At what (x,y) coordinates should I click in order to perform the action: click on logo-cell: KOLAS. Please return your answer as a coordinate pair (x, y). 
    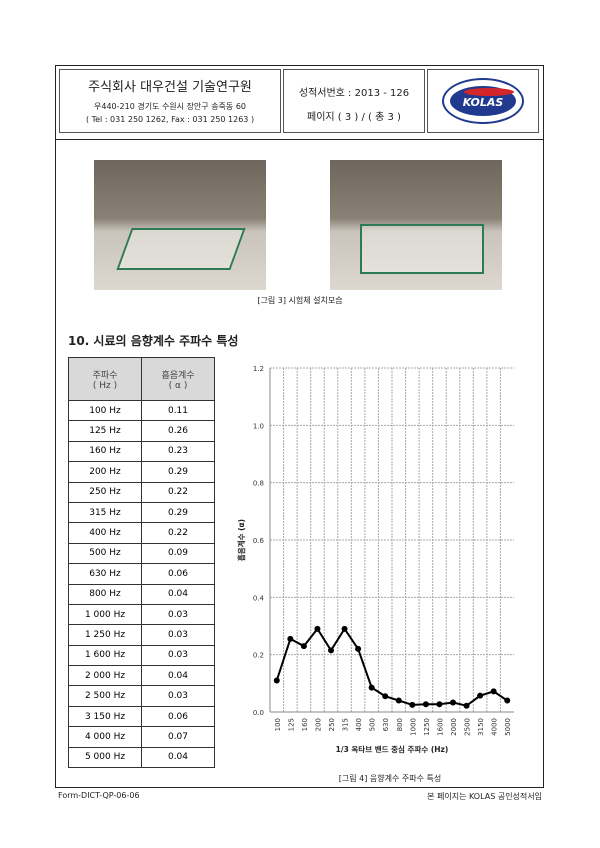
    Looking at the image, I should click on (483, 101).